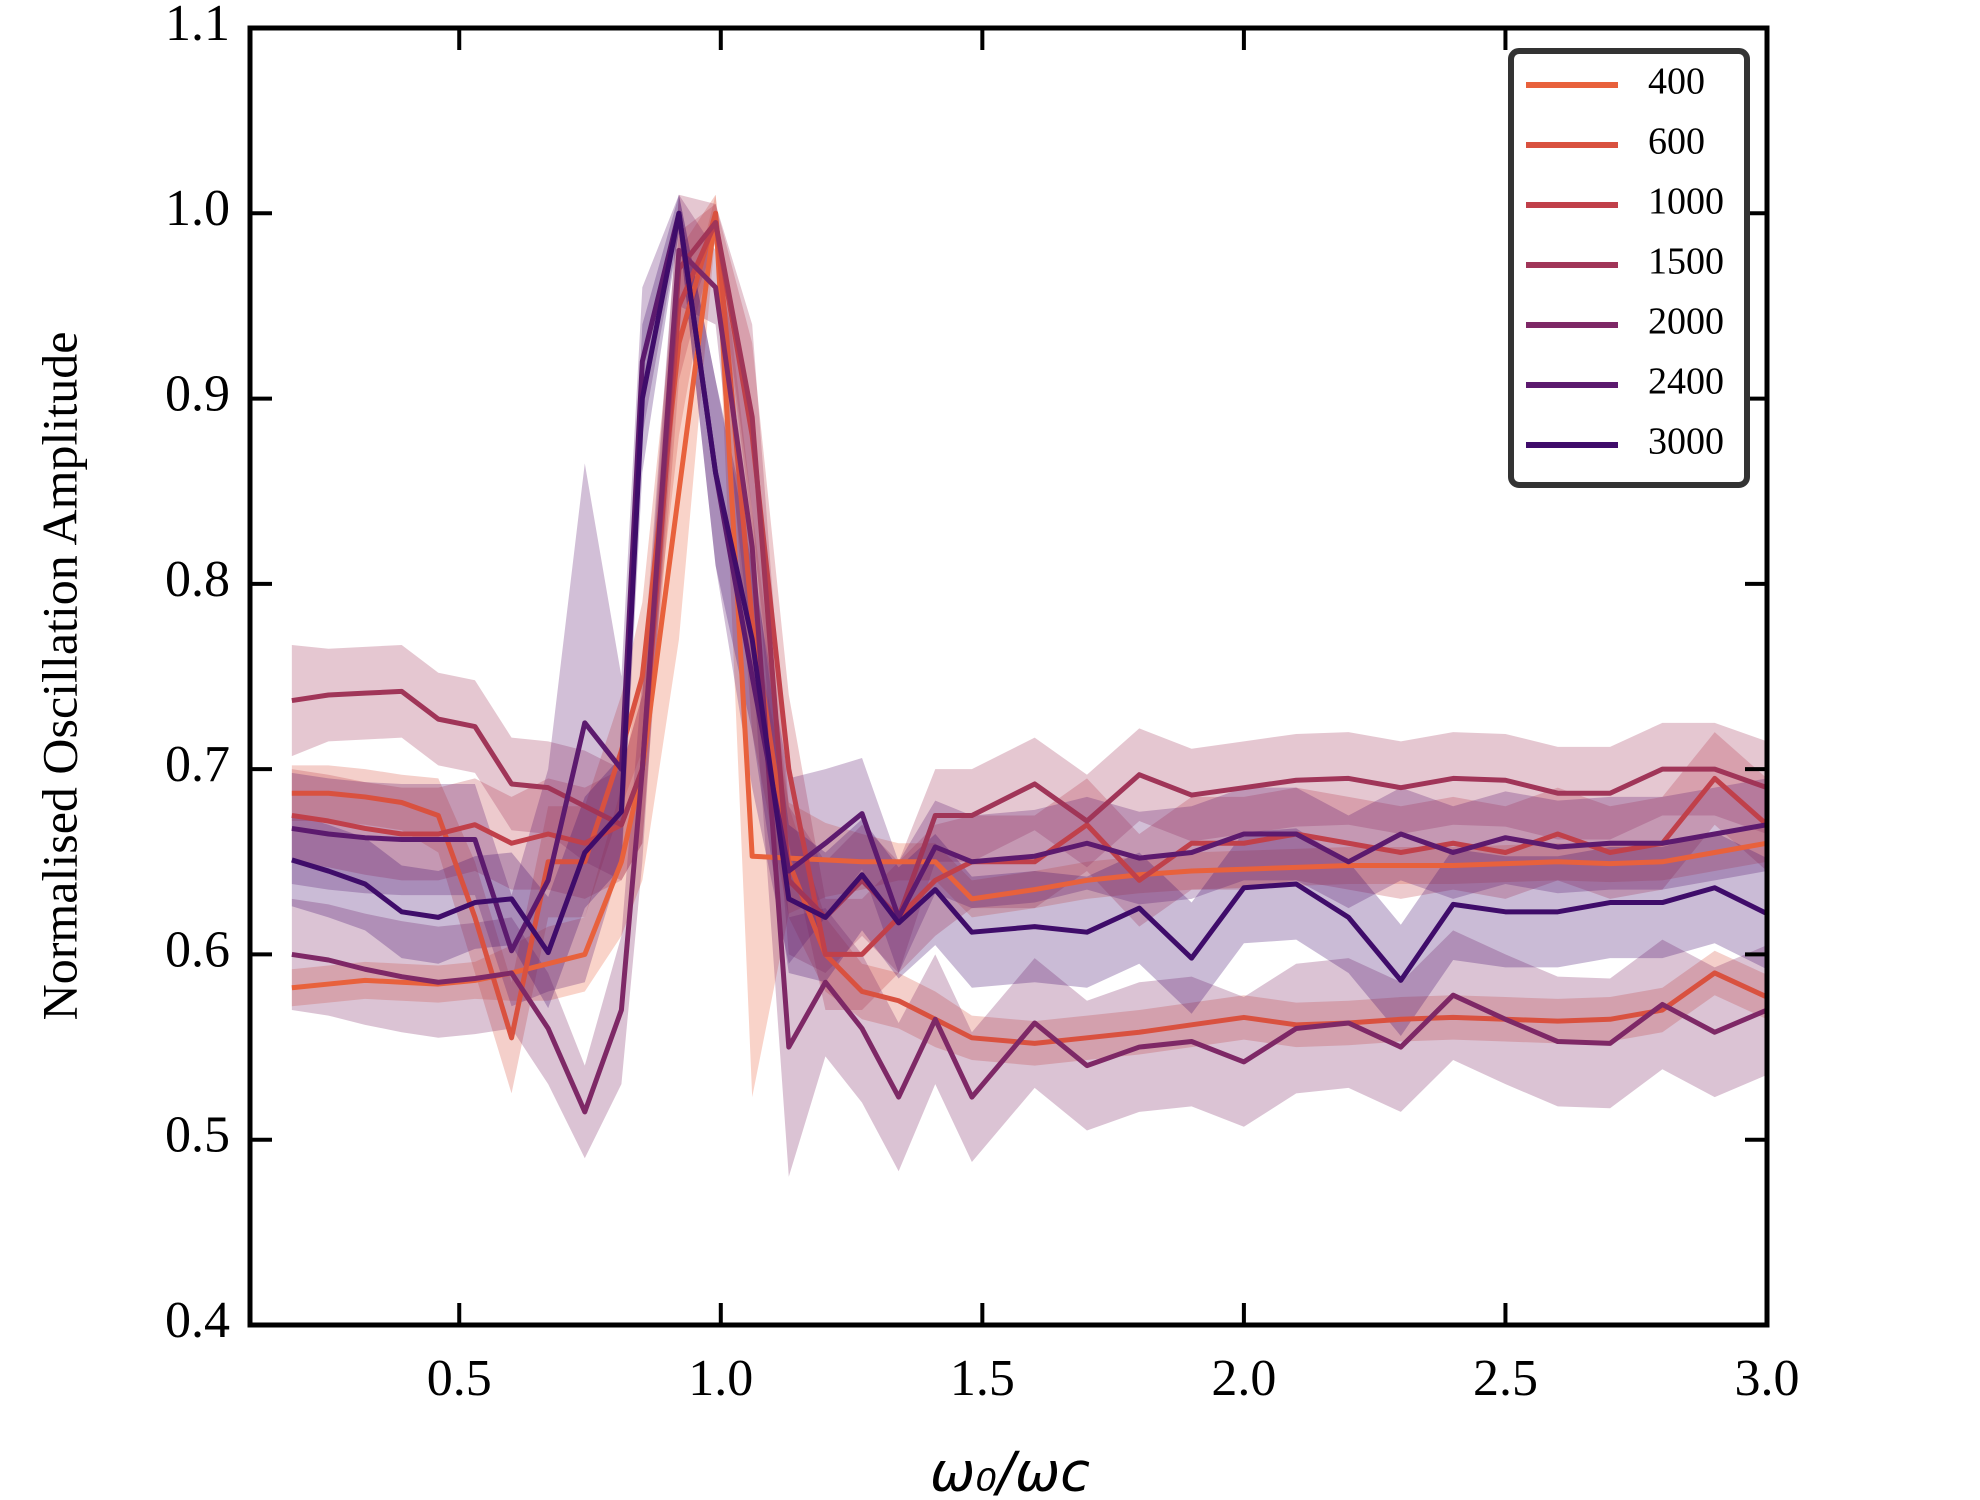 The height and width of the screenshot is (1500, 1980). Describe the element at coordinates (1686, 442) in the screenshot. I see `legend-label: 3000` at that location.